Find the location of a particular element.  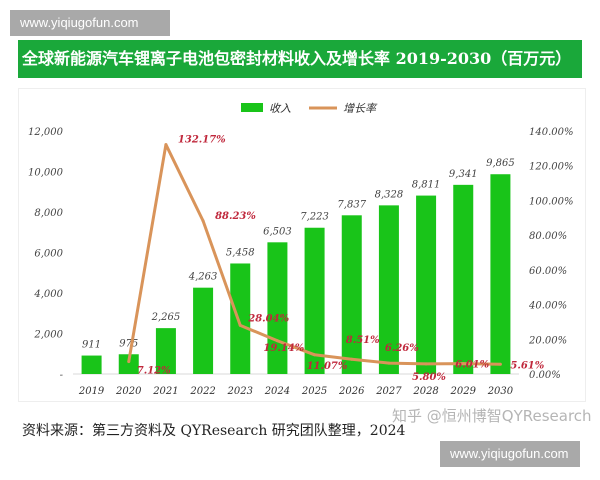

x-tick-label: 2021 is located at coordinates (165, 391).